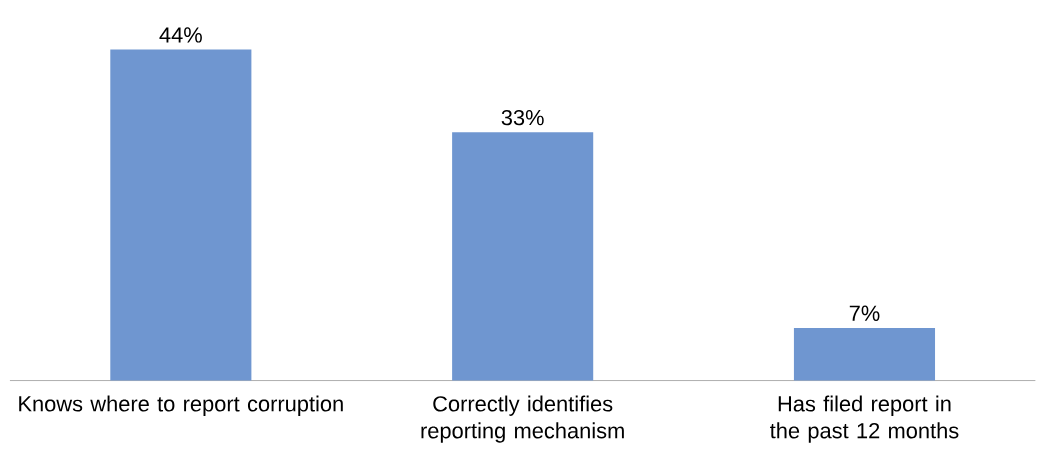 This screenshot has width=1042, height=461. I want to click on x-tick-label: Correctly identifies reporting mechanism, so click(522, 419).